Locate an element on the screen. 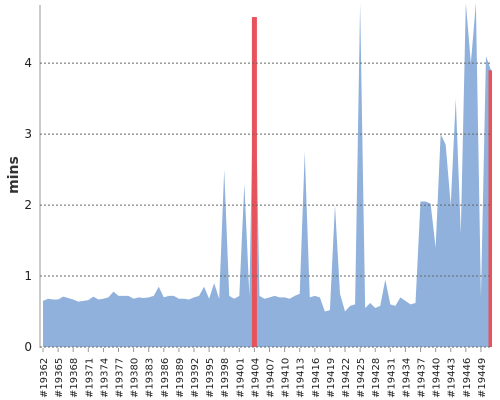 Image resolution: width=500 pixels, height=400 pixels. x-tick-label: #19446 is located at coordinates (467, 378).